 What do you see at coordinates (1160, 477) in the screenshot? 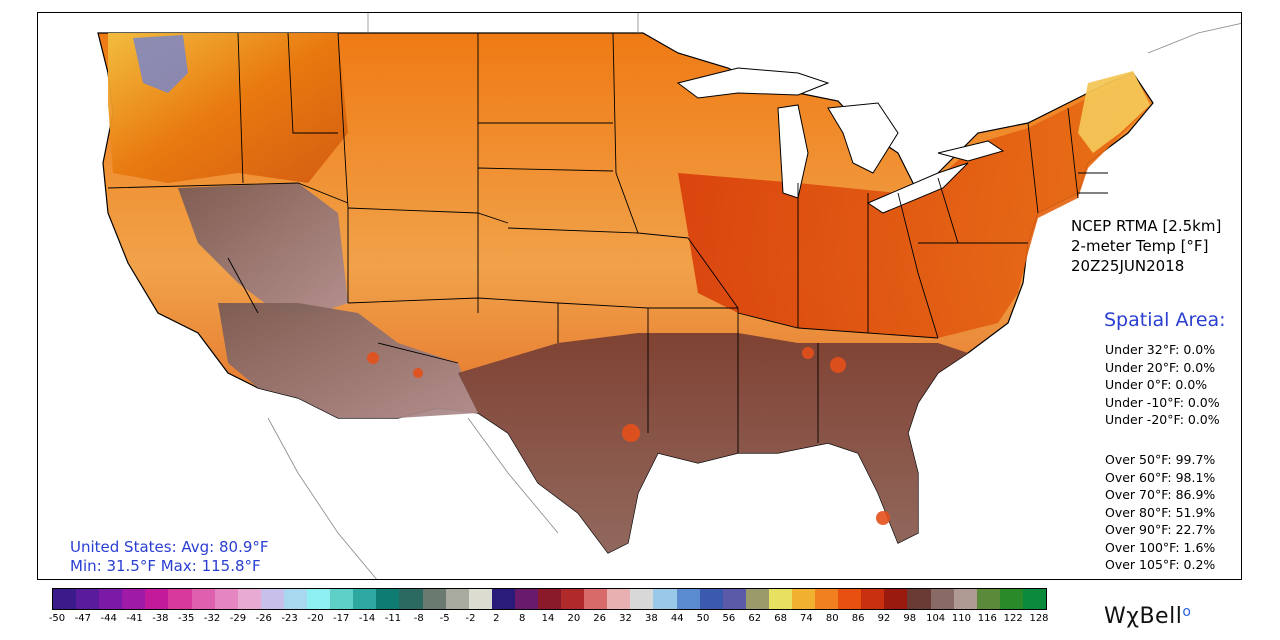
I see `stat-over-60: Over 60°F: 98.1%` at bounding box center [1160, 477].